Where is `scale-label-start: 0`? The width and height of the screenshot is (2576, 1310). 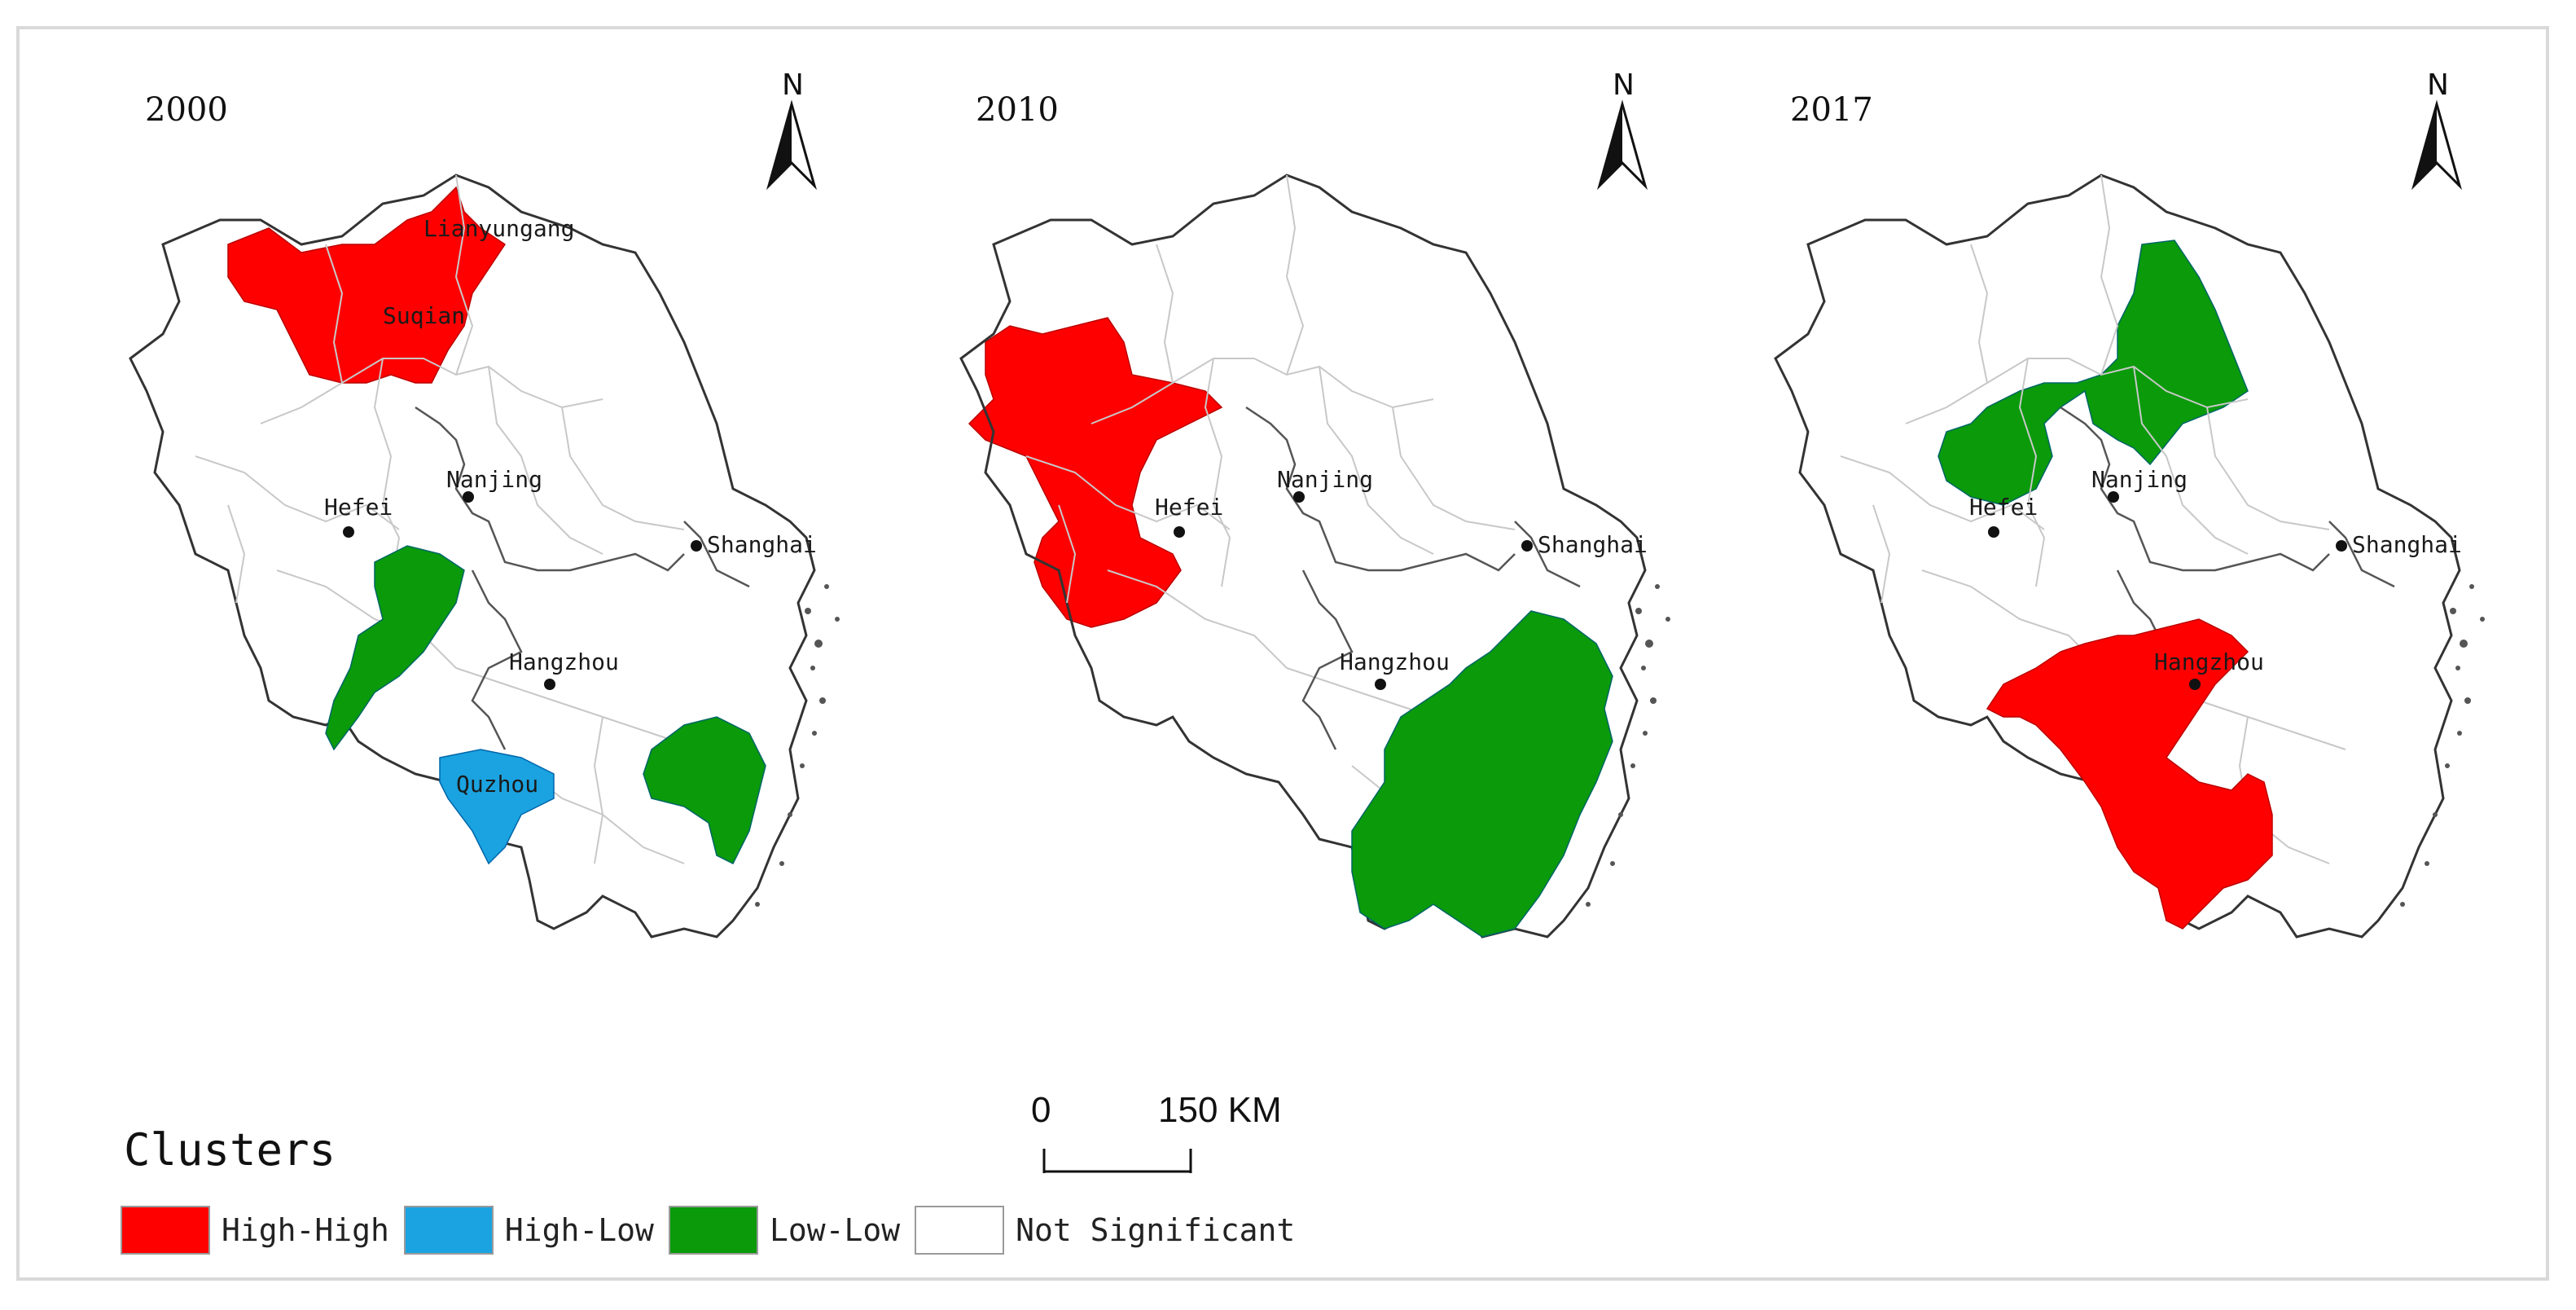 scale-label-start: 0 is located at coordinates (1041, 1110).